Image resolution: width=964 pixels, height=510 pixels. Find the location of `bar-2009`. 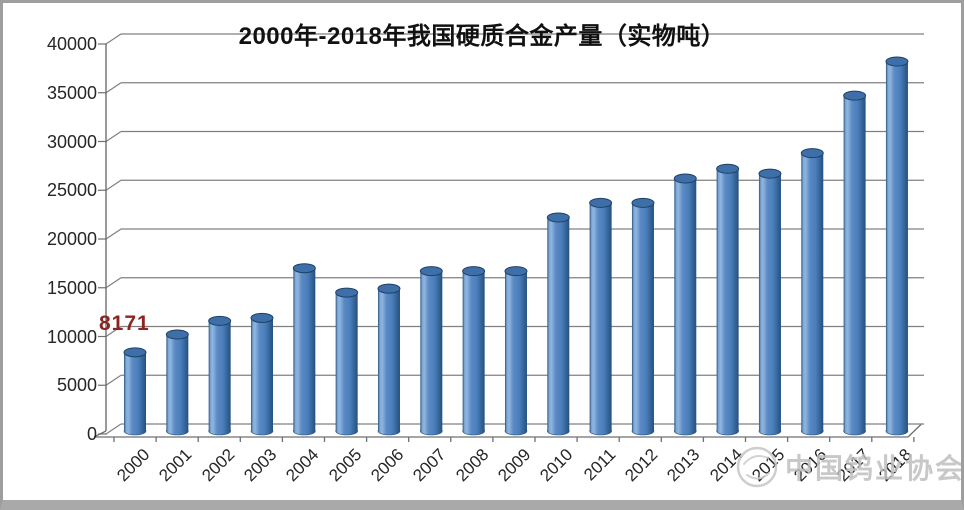

bar-2009 is located at coordinates (516, 351).